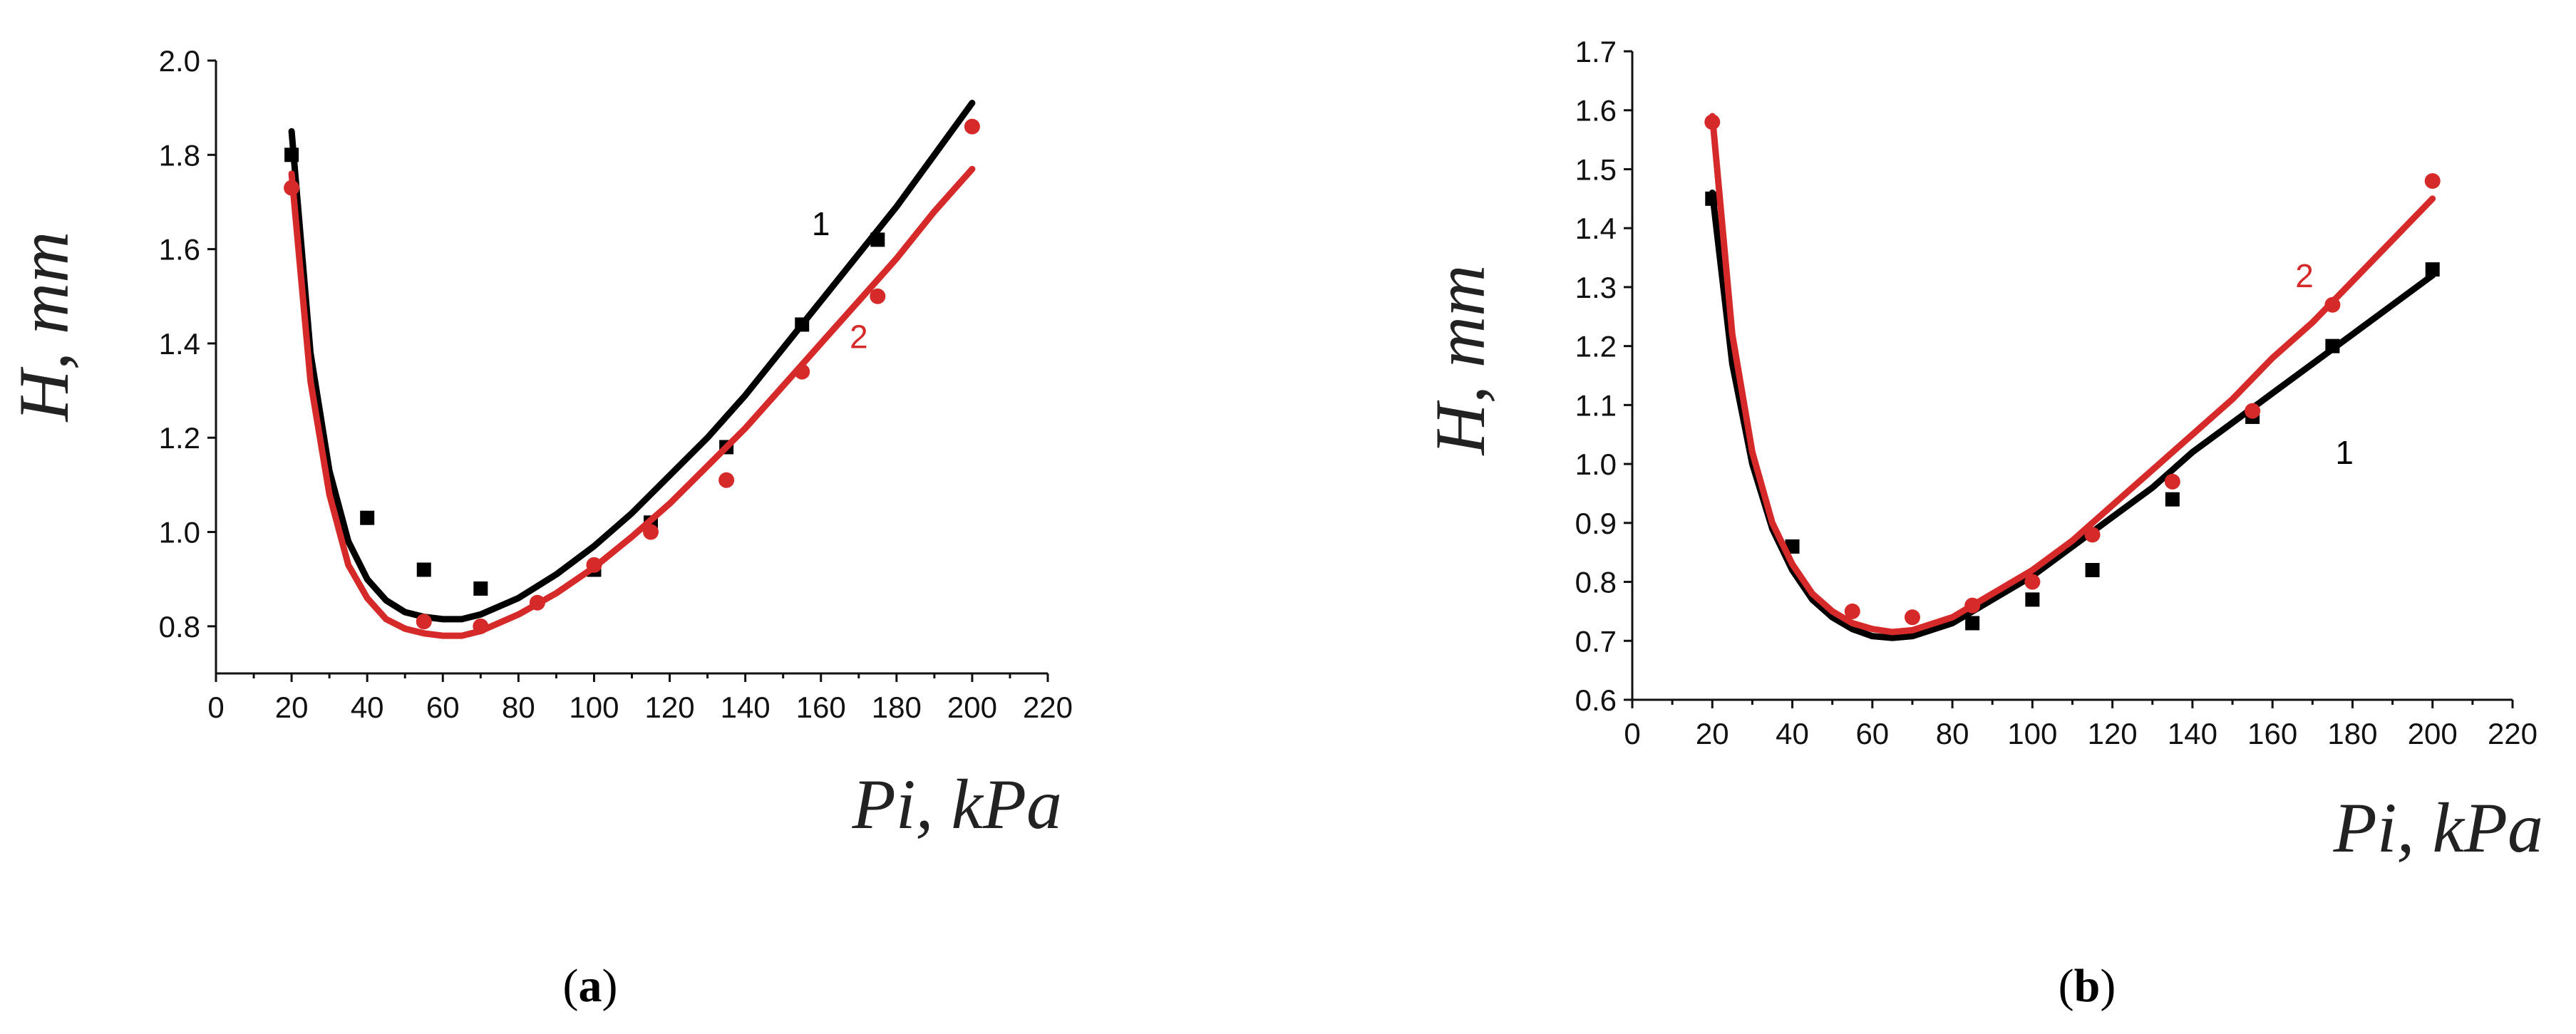  Describe the element at coordinates (1596, 169) in the screenshot. I see `y-tick-label: 1.5` at that location.